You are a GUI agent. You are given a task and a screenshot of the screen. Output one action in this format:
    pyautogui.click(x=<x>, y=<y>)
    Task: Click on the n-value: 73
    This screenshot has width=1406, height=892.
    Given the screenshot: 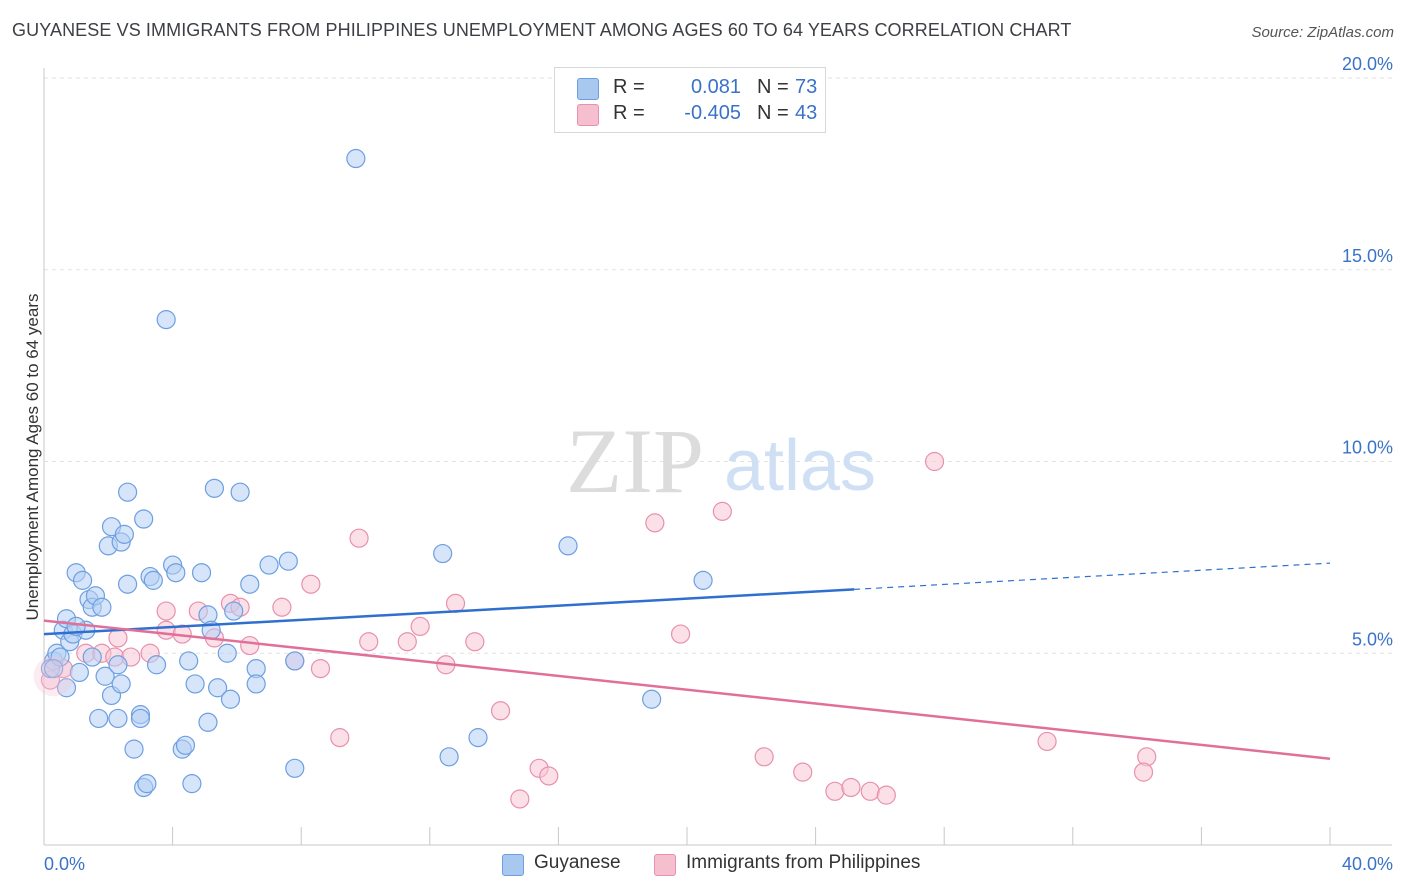 What is the action you would take?
    pyautogui.click(x=806, y=87)
    